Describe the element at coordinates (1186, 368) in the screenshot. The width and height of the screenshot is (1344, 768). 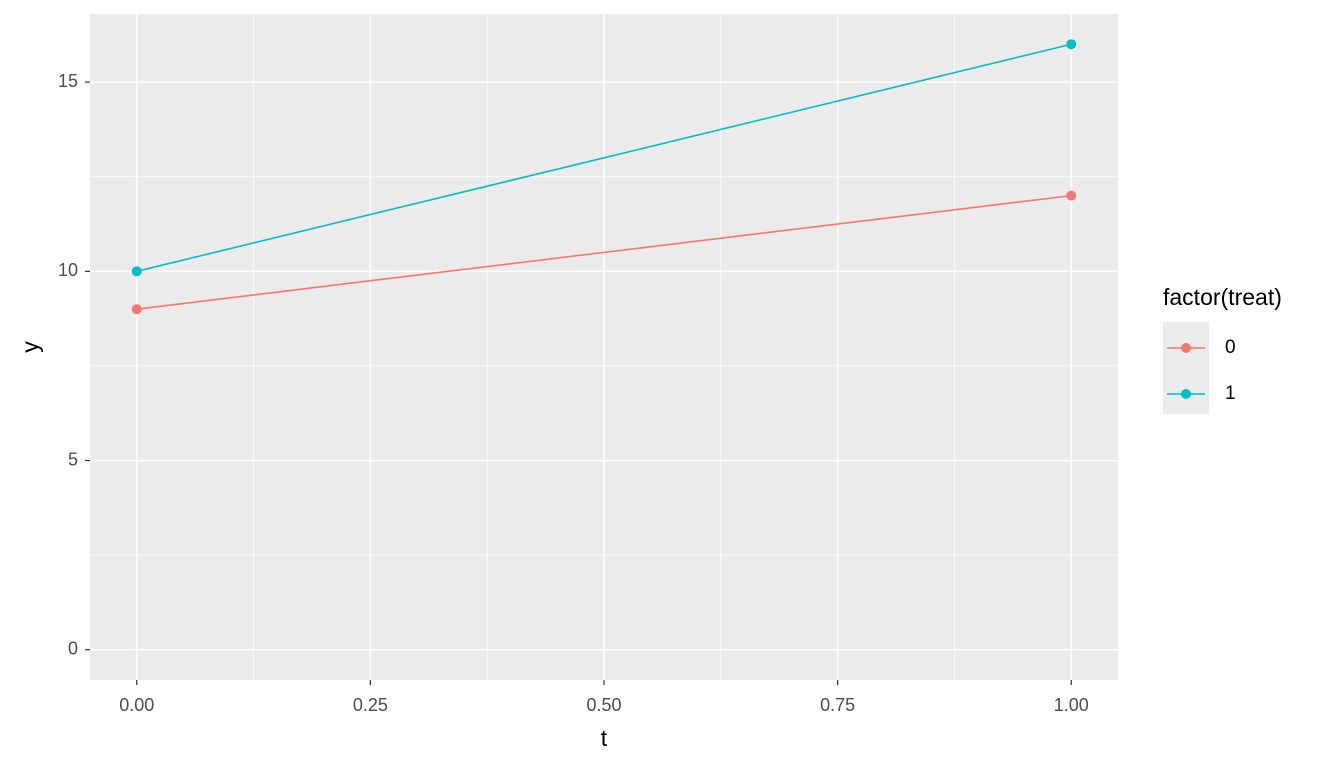
I see `legend-key-bg` at that location.